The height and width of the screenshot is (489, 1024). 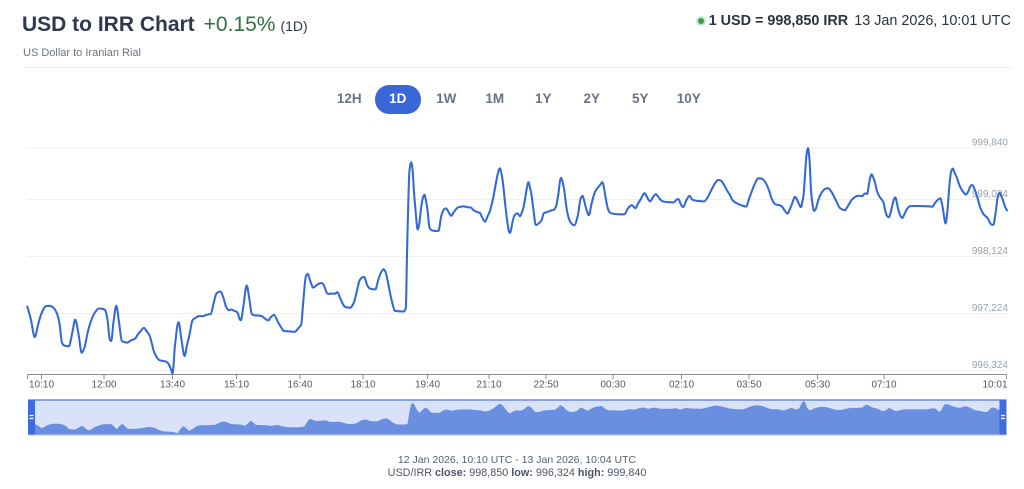 What do you see at coordinates (990, 194) in the screenshot?
I see `svg-text: 999,024` at bounding box center [990, 194].